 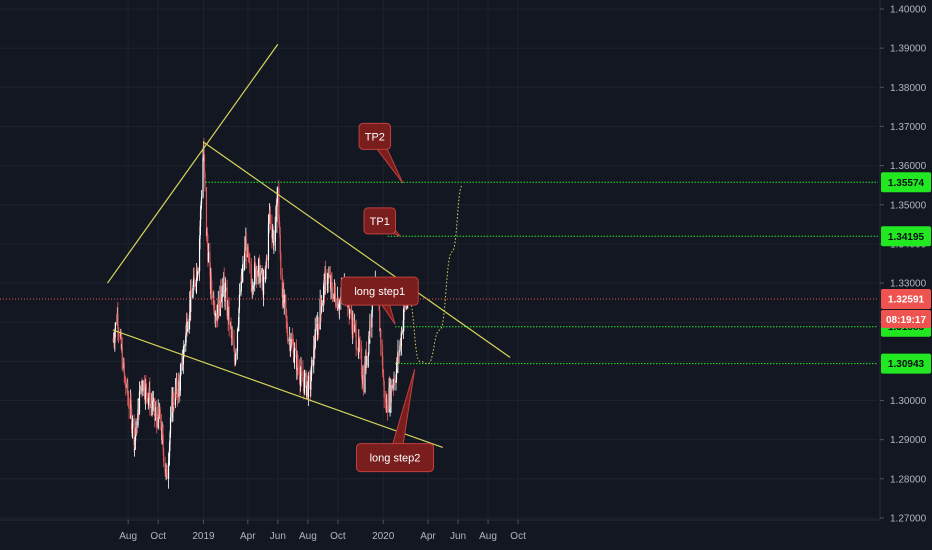 I want to click on x-tick-label: Oct, so click(x=518, y=536).